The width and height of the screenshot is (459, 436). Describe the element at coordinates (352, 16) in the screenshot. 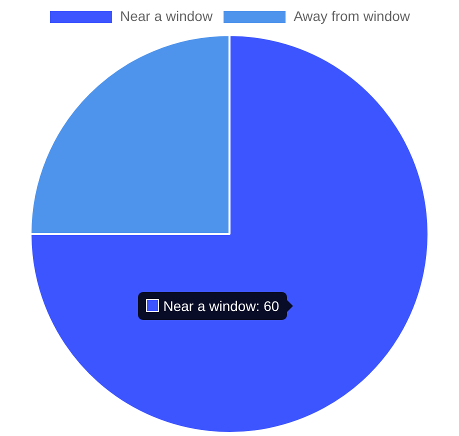

I see `legend-label: Away from window` at that location.